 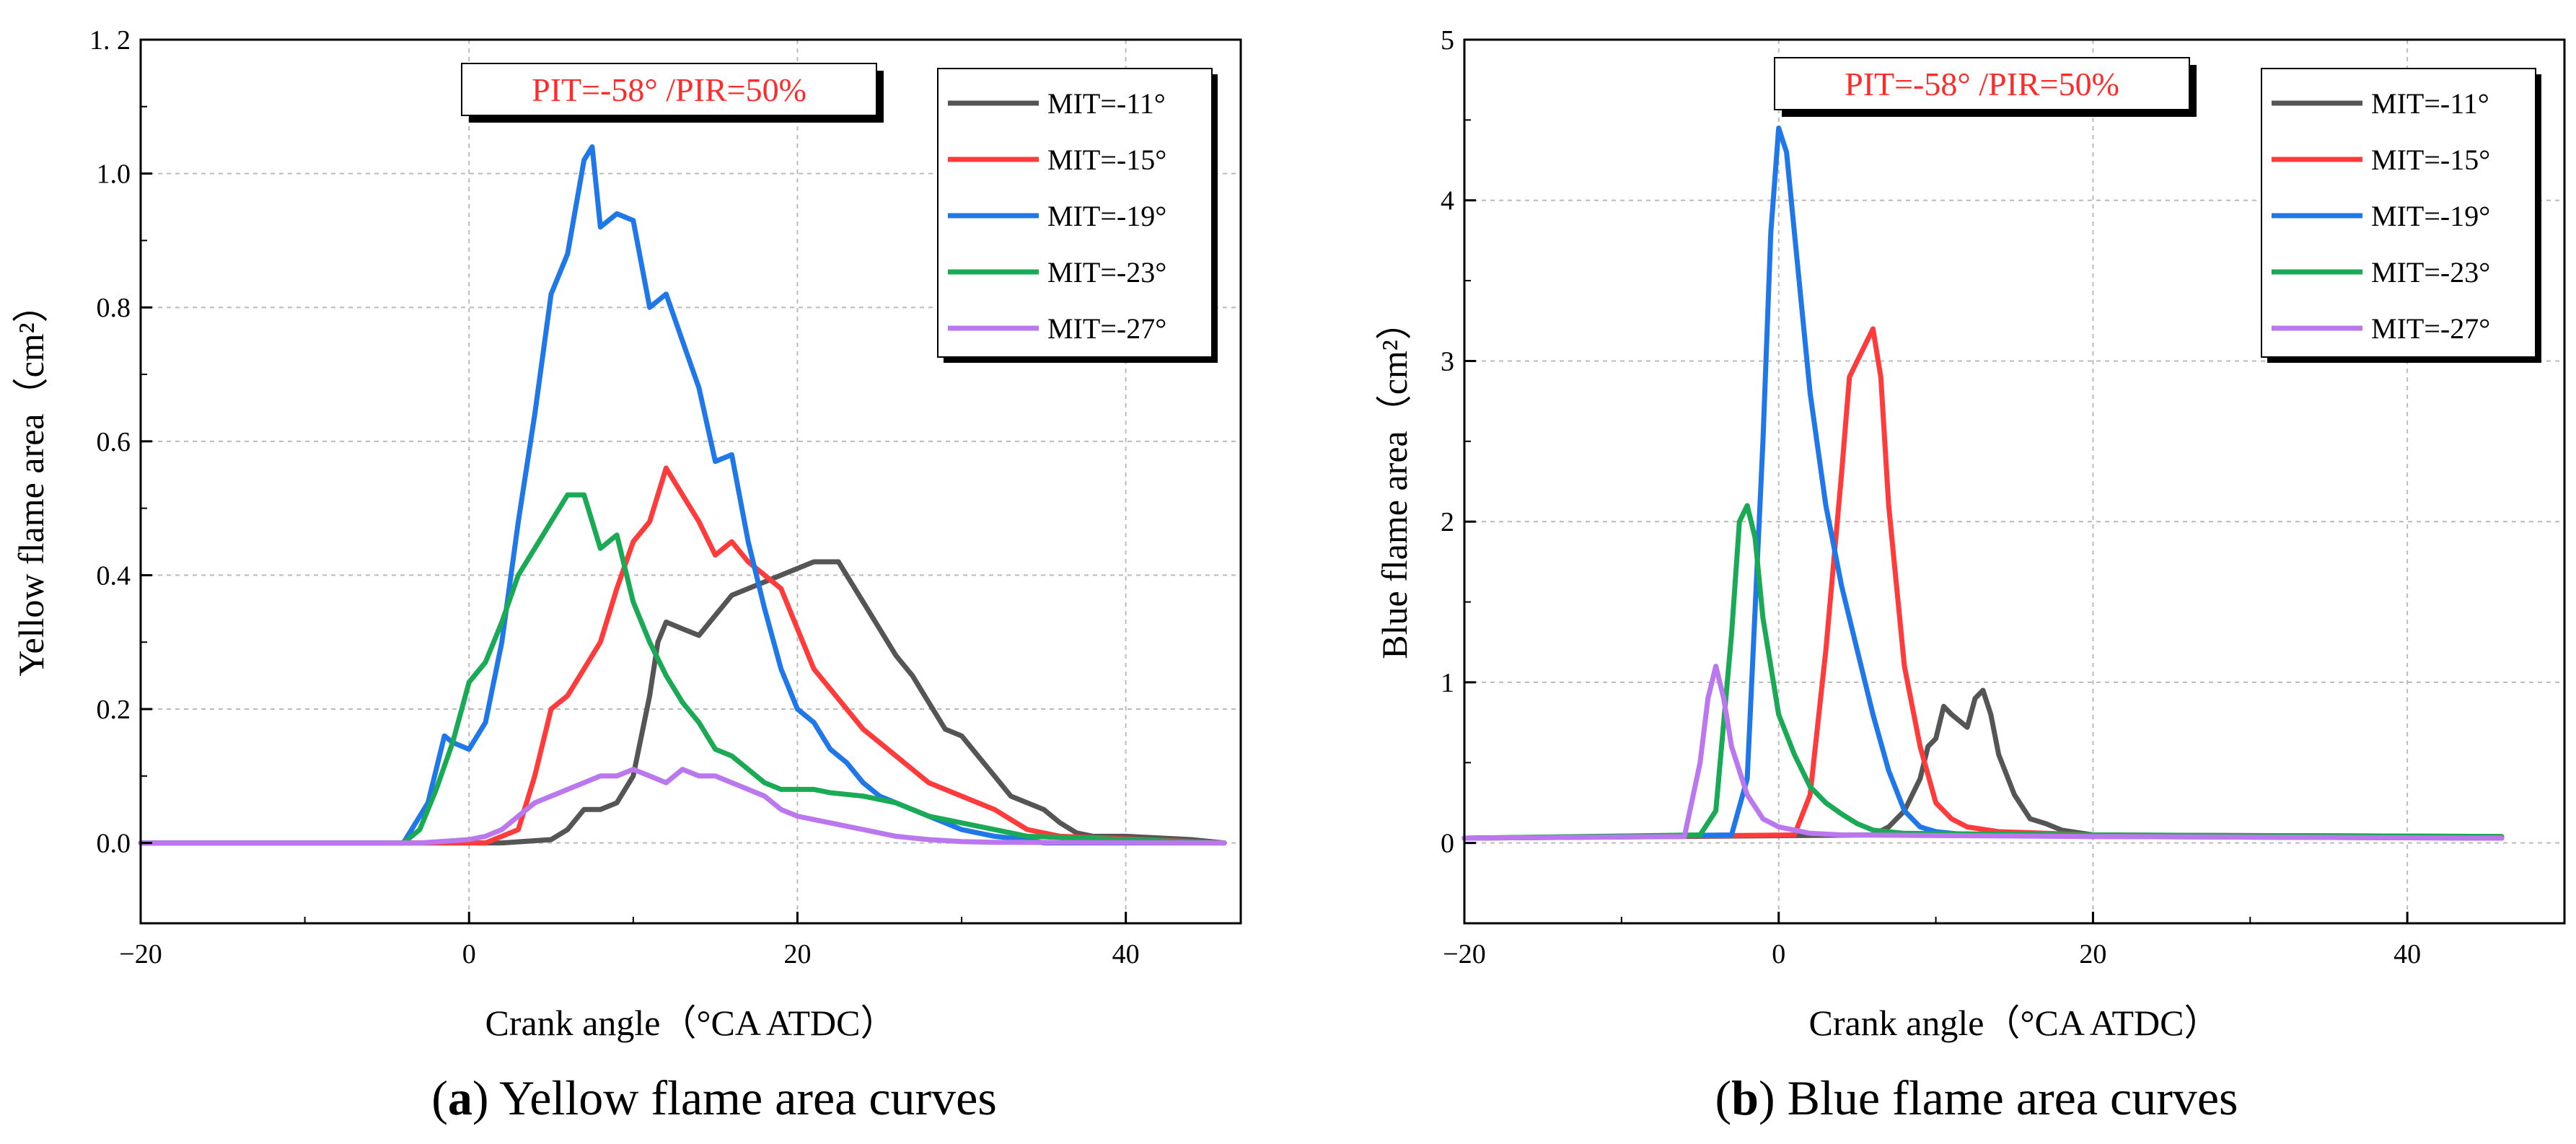 What do you see at coordinates (114, 575) in the screenshot?
I see `y-tick-label: 0.4` at bounding box center [114, 575].